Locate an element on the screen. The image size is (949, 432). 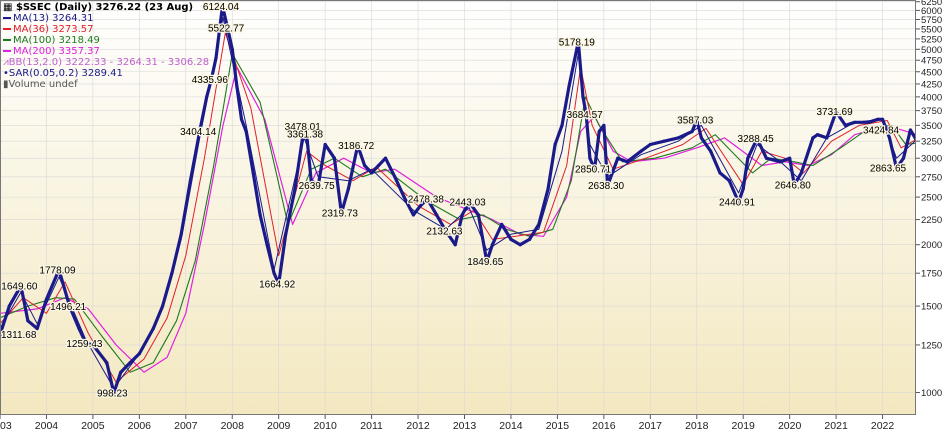
y-tick-label: 1500 is located at coordinates (931, 307).